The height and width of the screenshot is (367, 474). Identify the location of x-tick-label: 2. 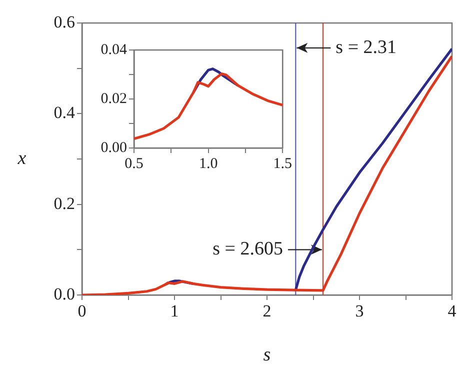
(267, 311).